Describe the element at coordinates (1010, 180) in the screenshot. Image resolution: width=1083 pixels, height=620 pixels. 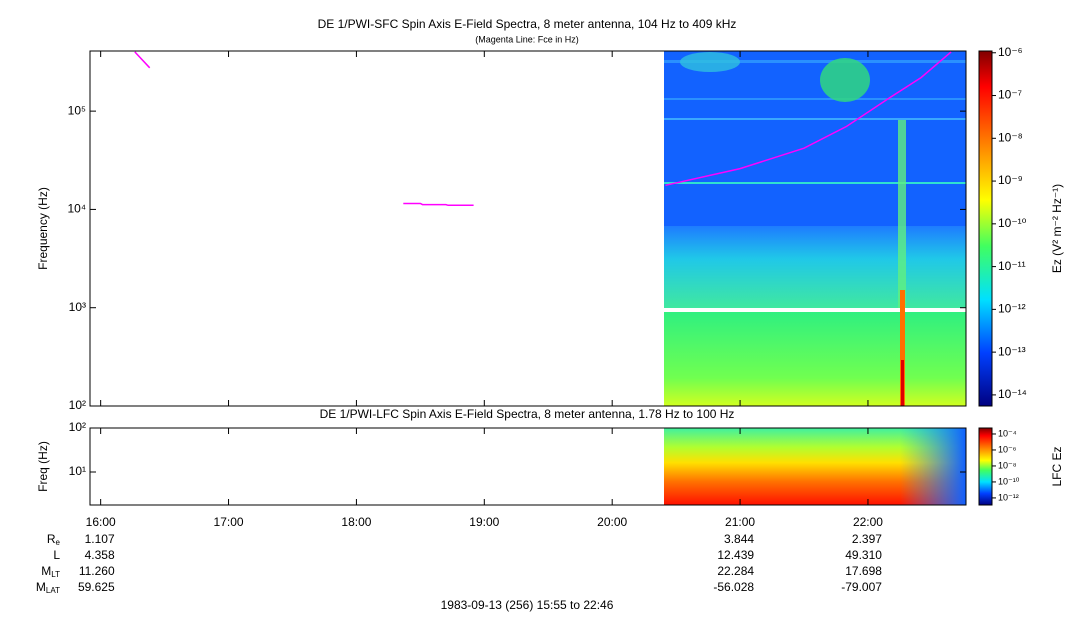
I see `colorbar-tick-label: 10⁻⁹` at that location.